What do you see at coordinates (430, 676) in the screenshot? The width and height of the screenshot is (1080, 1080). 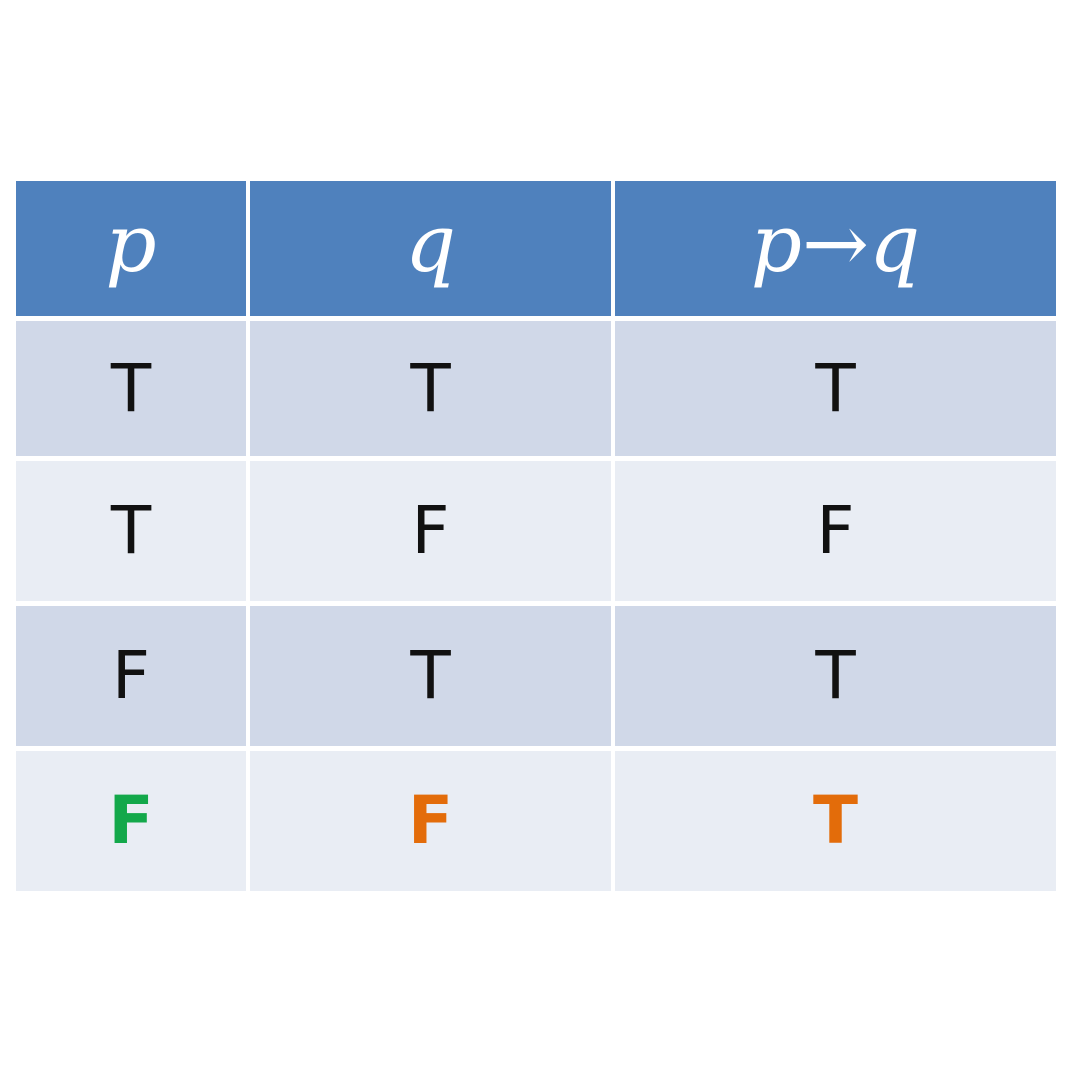 I see `table-cell-r3-q: T` at bounding box center [430, 676].